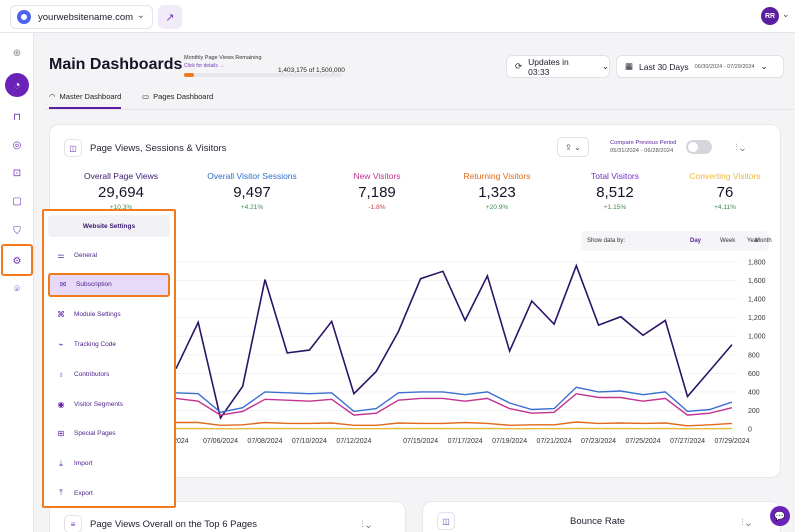 Image resolution: width=795 pixels, height=532 pixels. I want to click on y-tick-label: 1,600, so click(757, 281).